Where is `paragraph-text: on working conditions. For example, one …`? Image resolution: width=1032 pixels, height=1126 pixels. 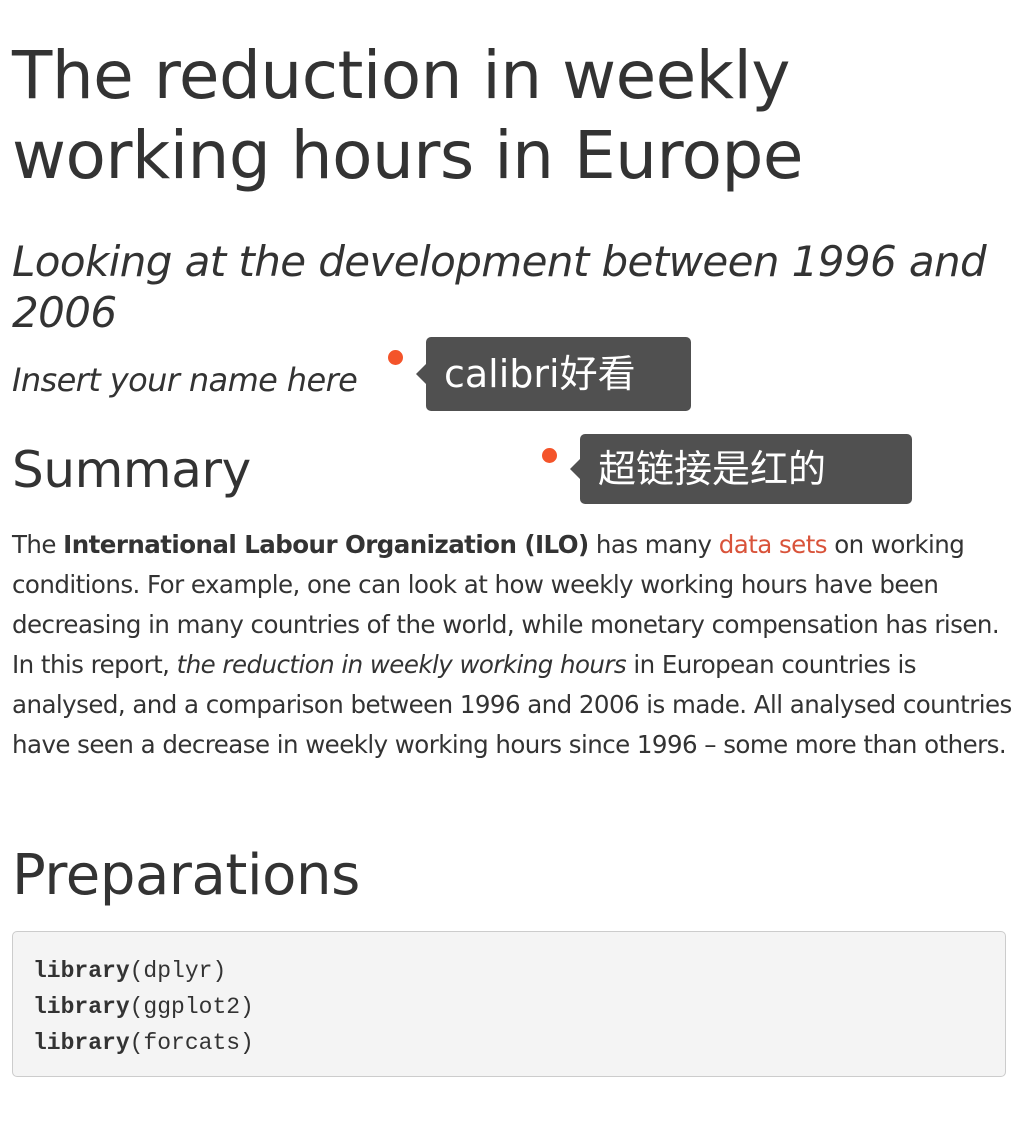 paragraph-text: on working conditions. For example, one … is located at coordinates (506, 604).